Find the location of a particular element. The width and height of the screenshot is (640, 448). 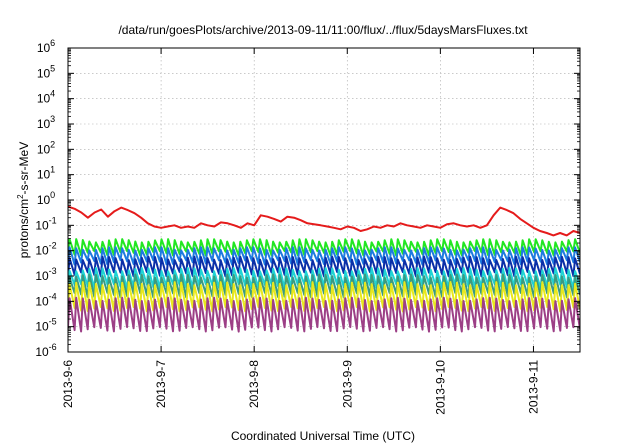

y-axis-label-main: protons/cm is located at coordinates (24, 228).